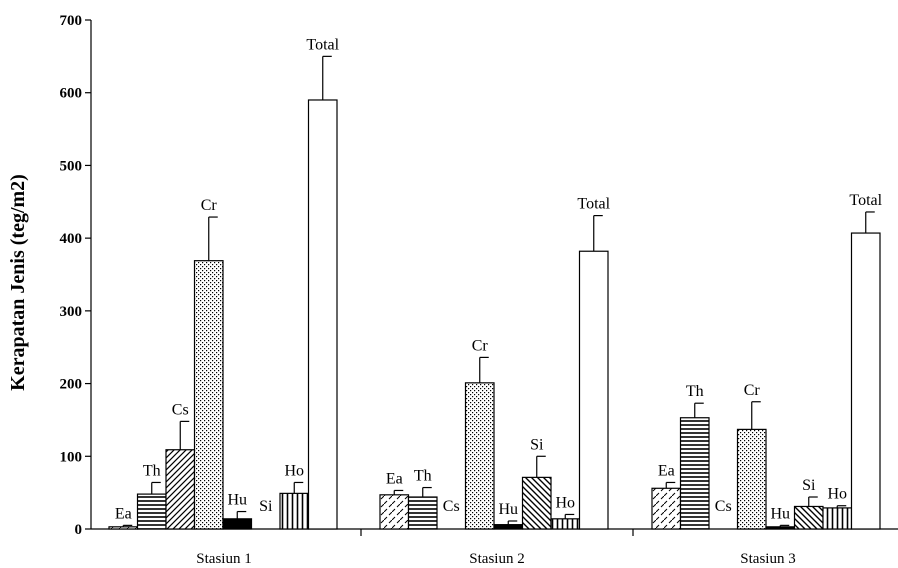 The height and width of the screenshot is (568, 898). What do you see at coordinates (180, 489) in the screenshot?
I see `bar-cs` at bounding box center [180, 489].